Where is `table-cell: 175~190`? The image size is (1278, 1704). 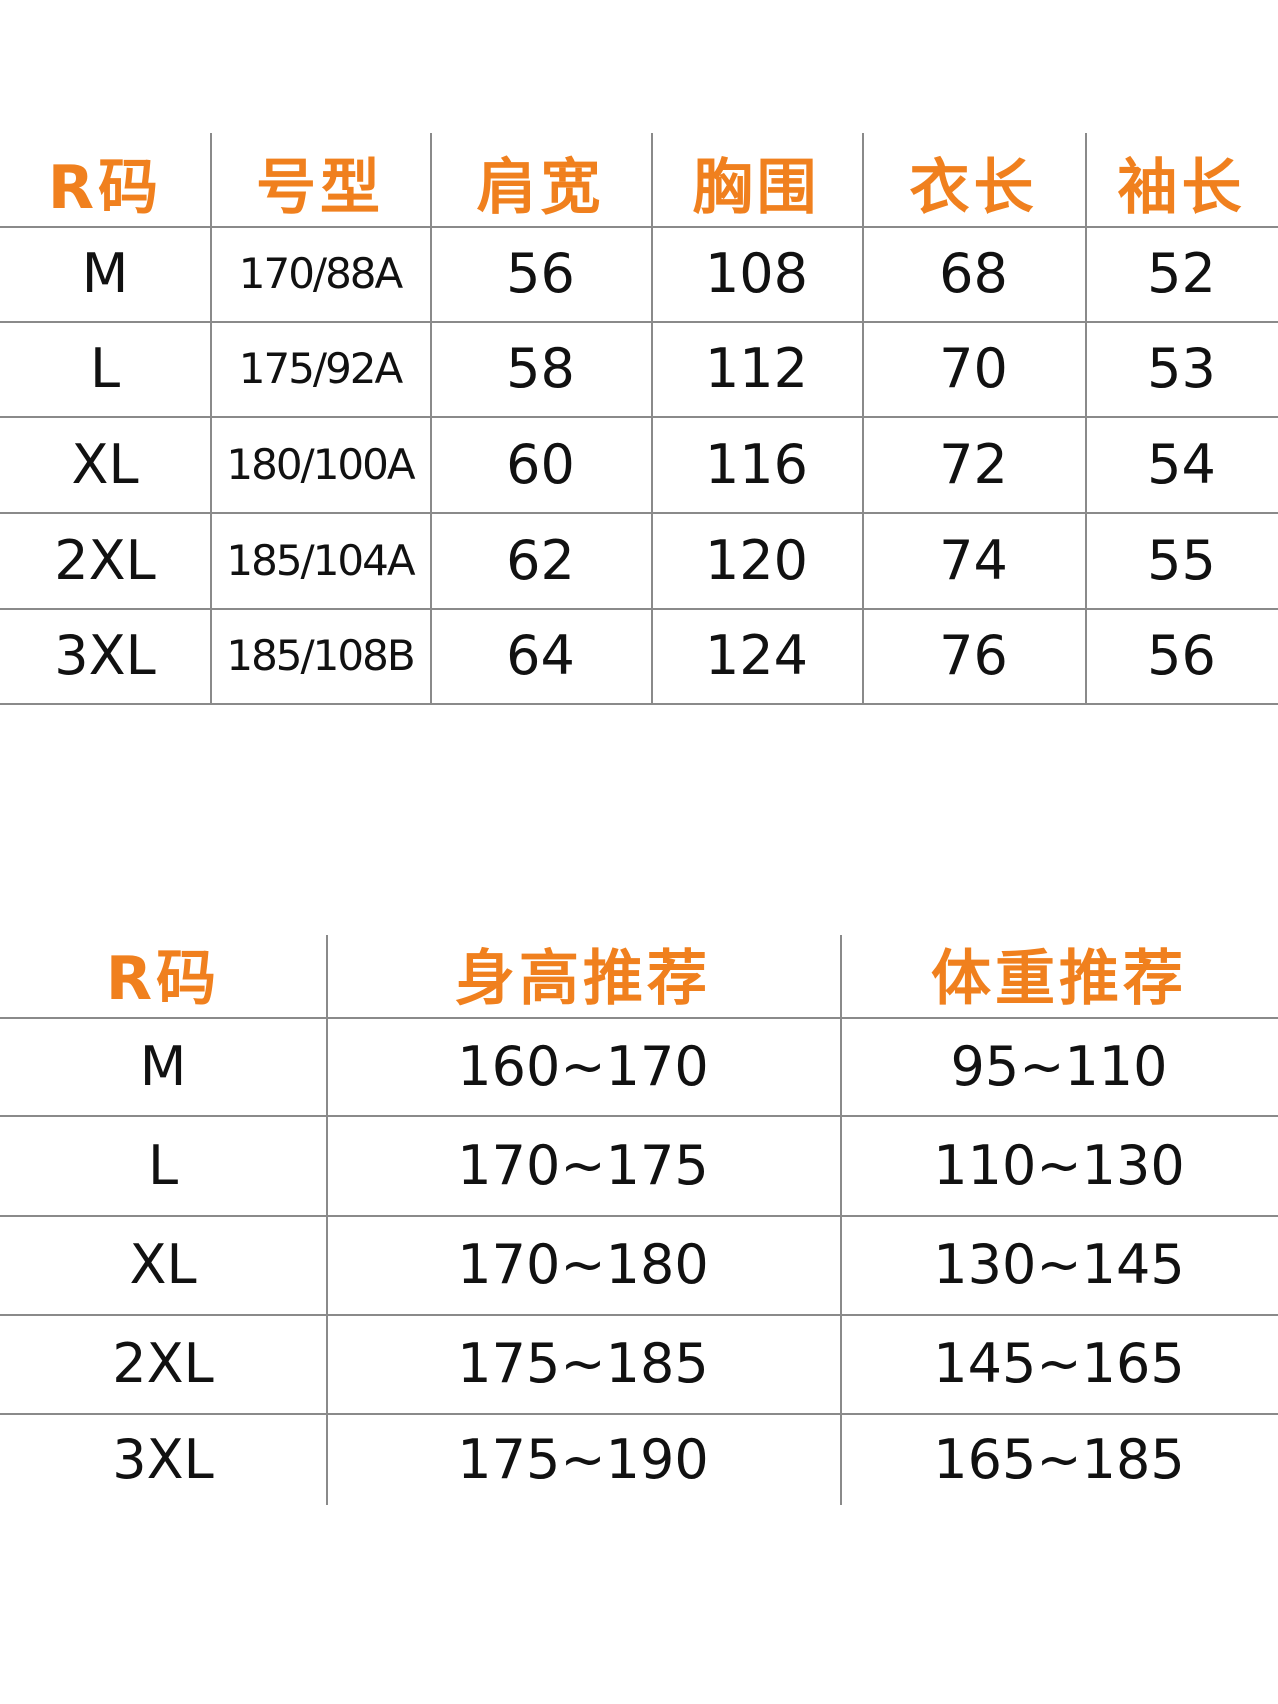
table-cell: 175~190 is located at coordinates (583, 1459).